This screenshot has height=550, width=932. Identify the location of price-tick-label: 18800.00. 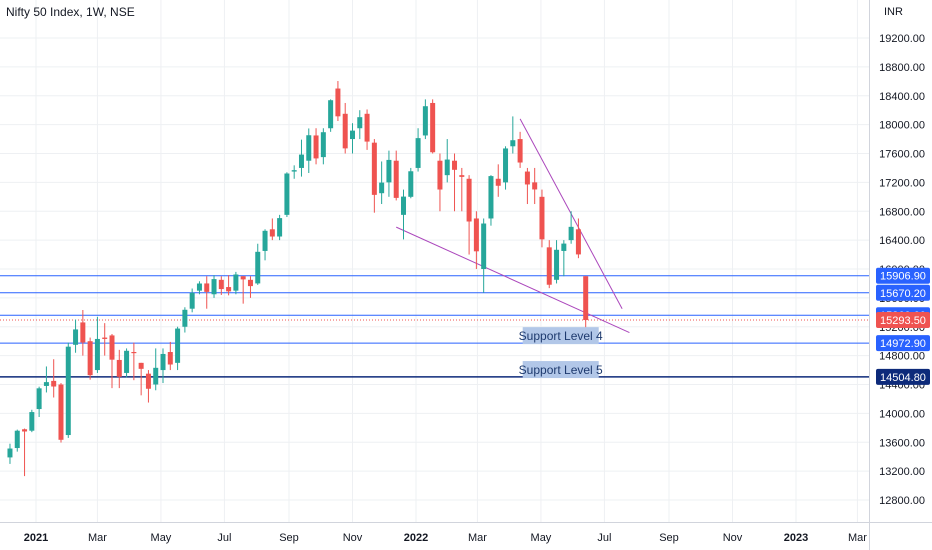
(902, 68).